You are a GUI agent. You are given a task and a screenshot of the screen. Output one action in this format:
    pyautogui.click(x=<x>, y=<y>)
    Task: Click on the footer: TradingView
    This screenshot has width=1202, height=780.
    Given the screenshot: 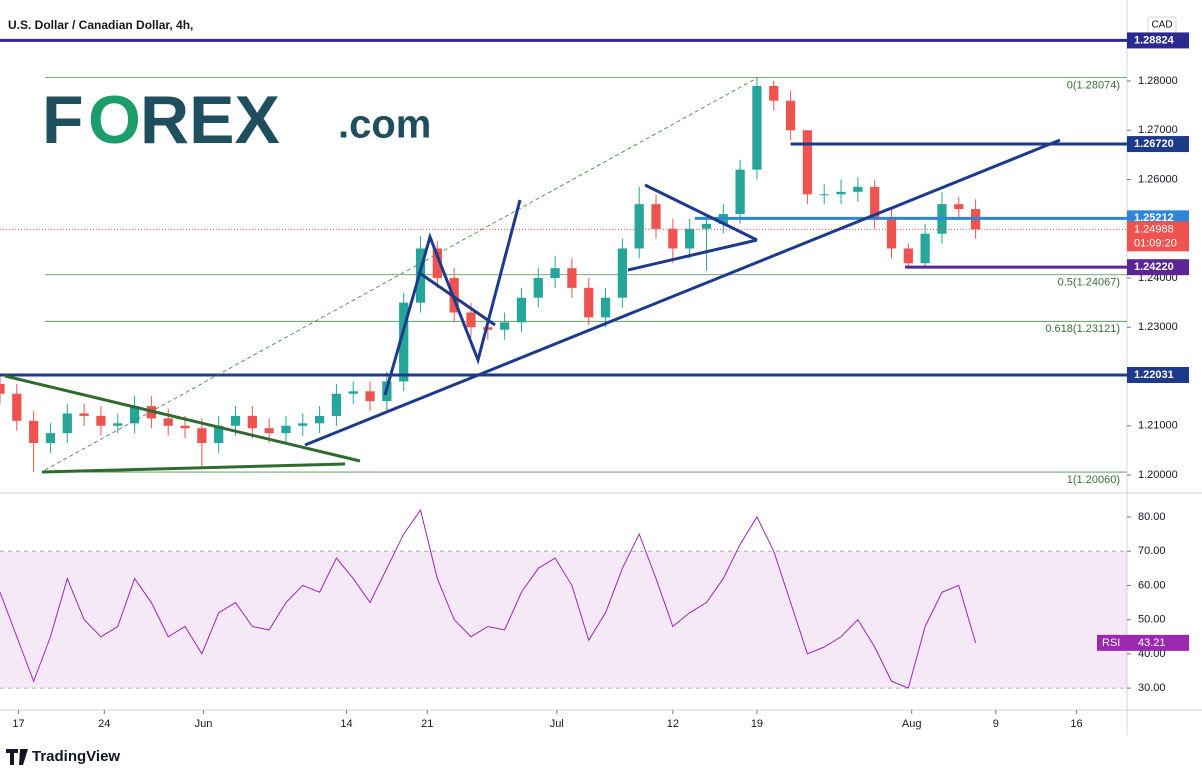 What is the action you would take?
    pyautogui.click(x=63, y=756)
    